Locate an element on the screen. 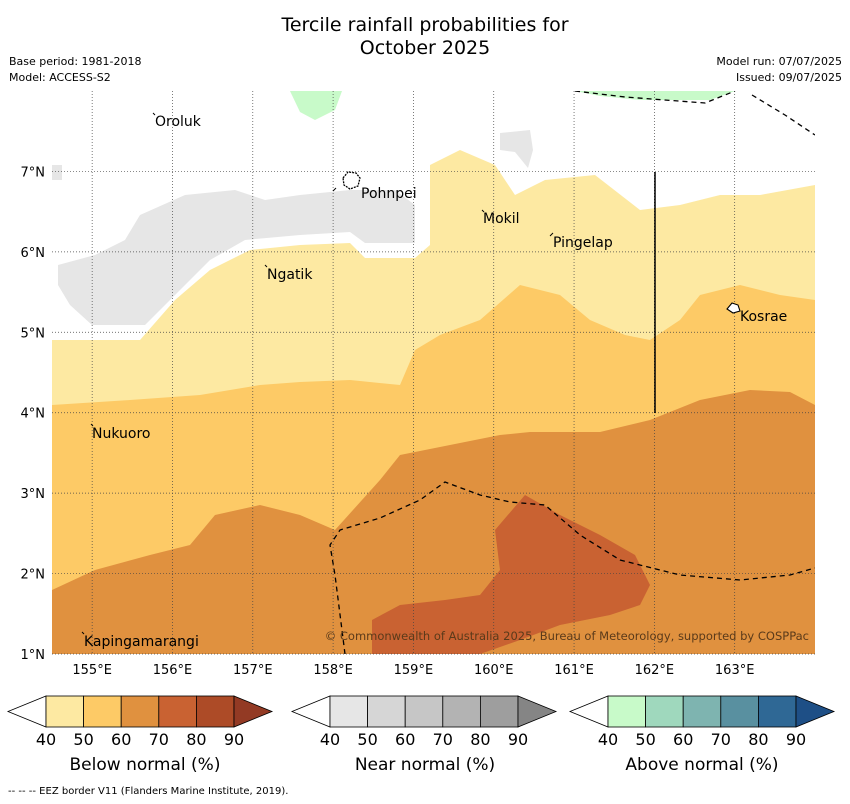 The image size is (850, 804). label-pingelap: Pingelap is located at coordinates (583, 243).